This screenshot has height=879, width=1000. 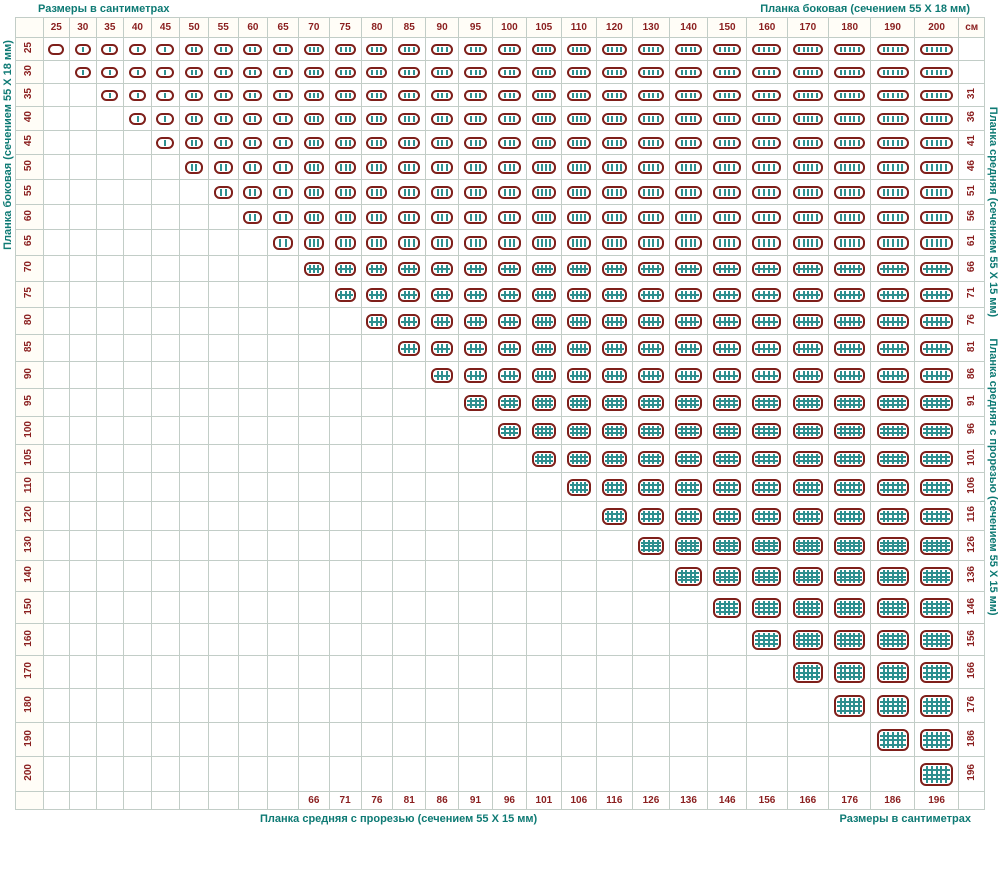 What do you see at coordinates (29, 141) in the screenshot?
I see `row-header-label: 45` at bounding box center [29, 141].